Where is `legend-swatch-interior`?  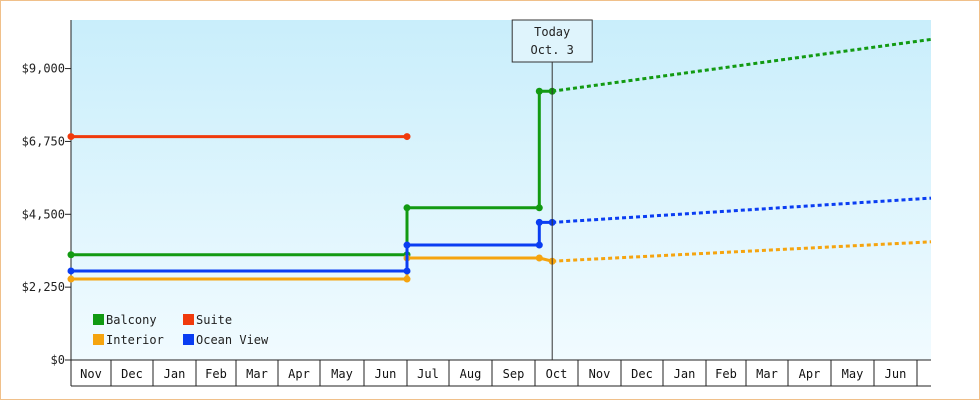 legend-swatch-interior is located at coordinates (98, 339).